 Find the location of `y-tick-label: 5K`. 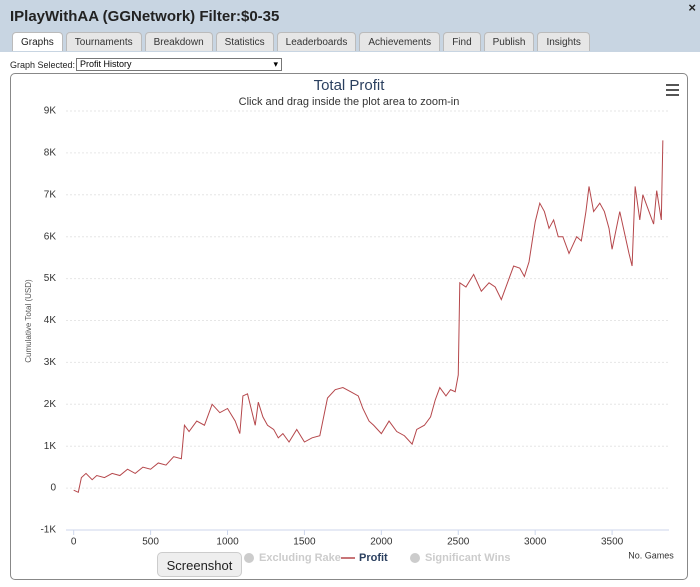

y-tick-label: 5K is located at coordinates (50, 278).